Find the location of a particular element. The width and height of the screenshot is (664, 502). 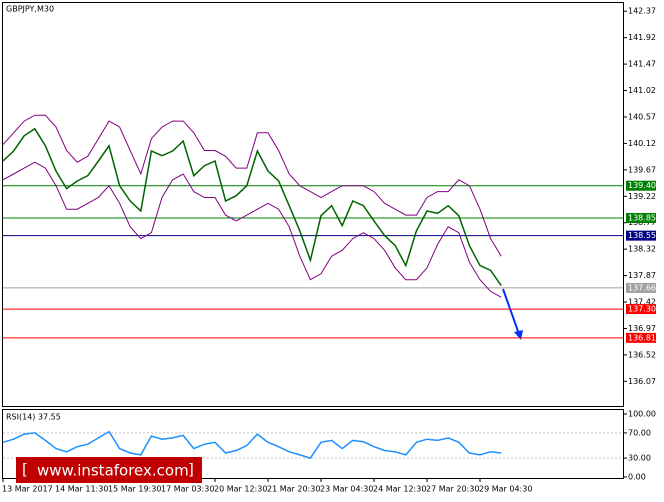

y-tick-label: 100.00 is located at coordinates (642, 413).